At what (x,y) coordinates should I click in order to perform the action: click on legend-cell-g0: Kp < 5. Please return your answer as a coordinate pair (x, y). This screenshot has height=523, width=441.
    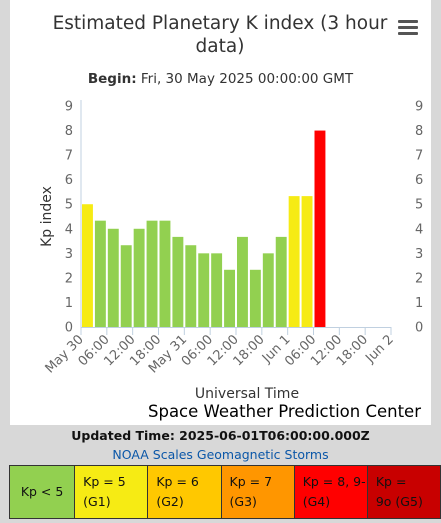
    Looking at the image, I should click on (43, 492).